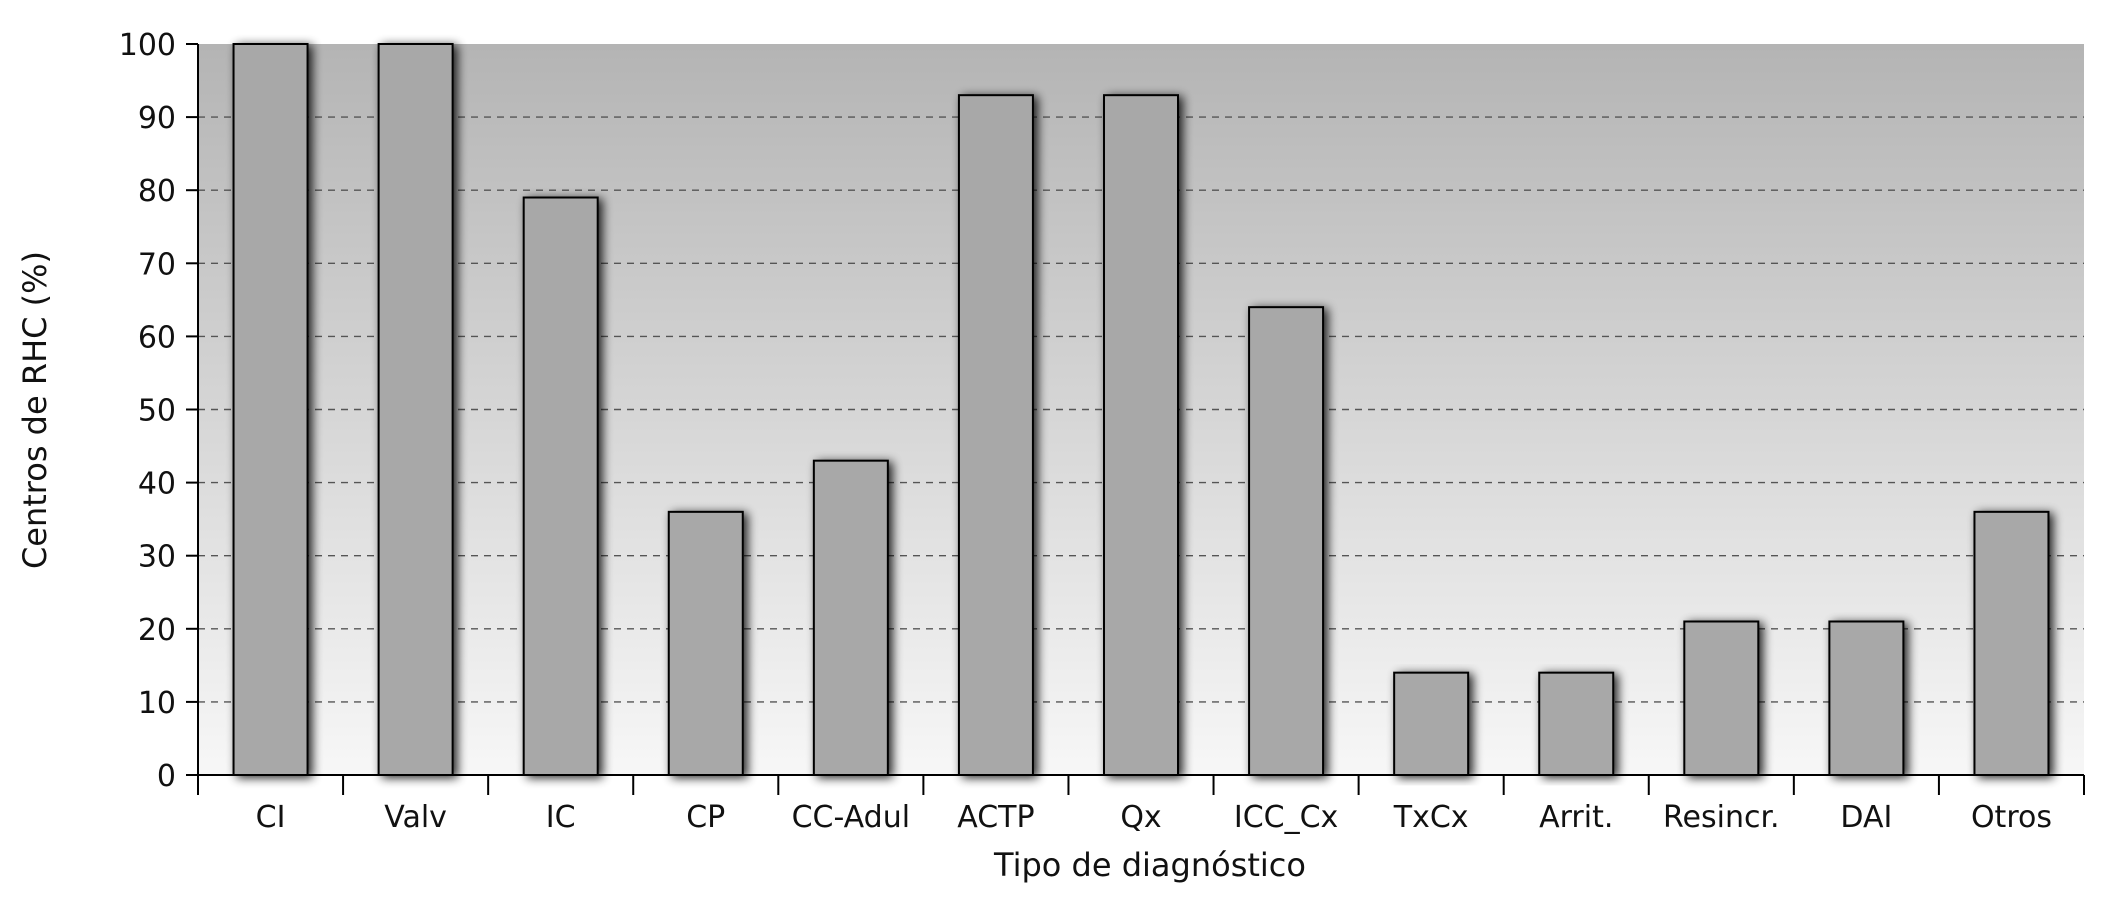 This screenshot has height=908, width=2108. Describe the element at coordinates (35, 410) in the screenshot. I see `y-axis-title: Centros de RHC (%)` at that location.